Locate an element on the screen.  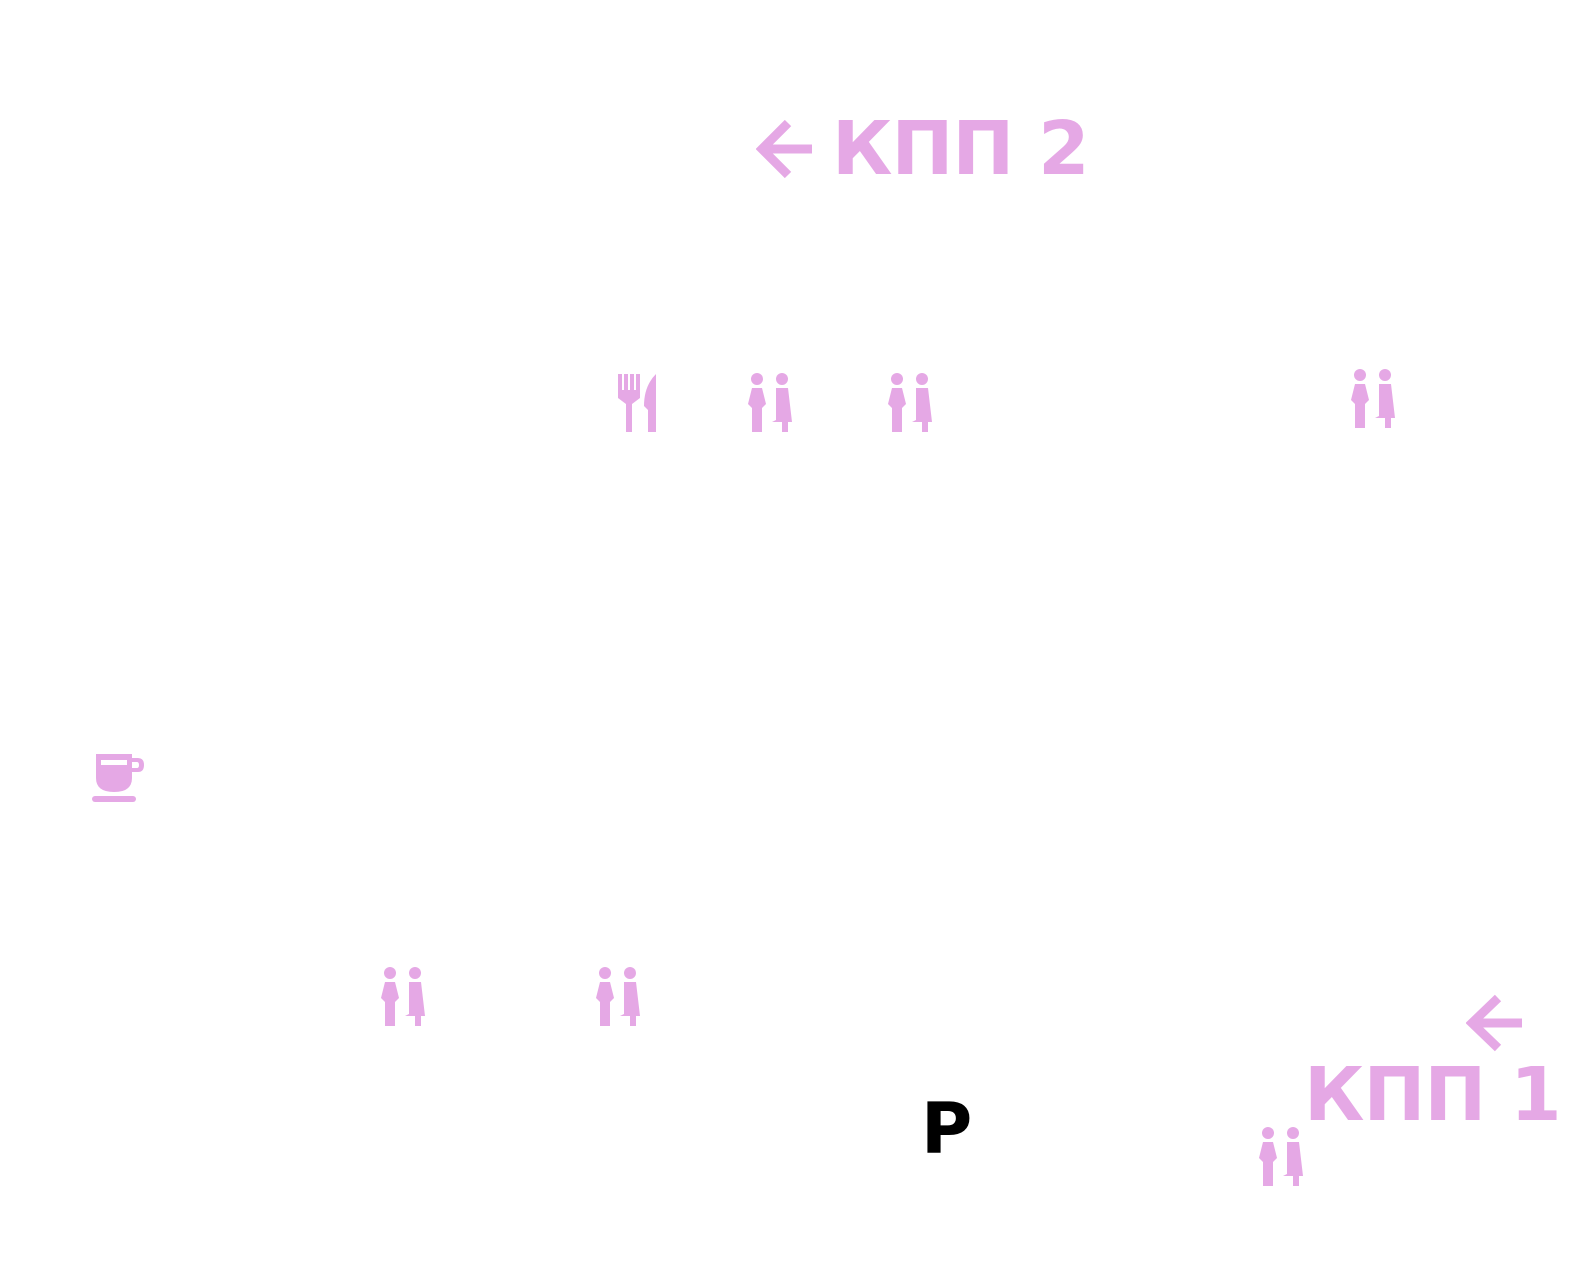
gate-2-marker: КПП 2 is located at coordinates (923, 149).